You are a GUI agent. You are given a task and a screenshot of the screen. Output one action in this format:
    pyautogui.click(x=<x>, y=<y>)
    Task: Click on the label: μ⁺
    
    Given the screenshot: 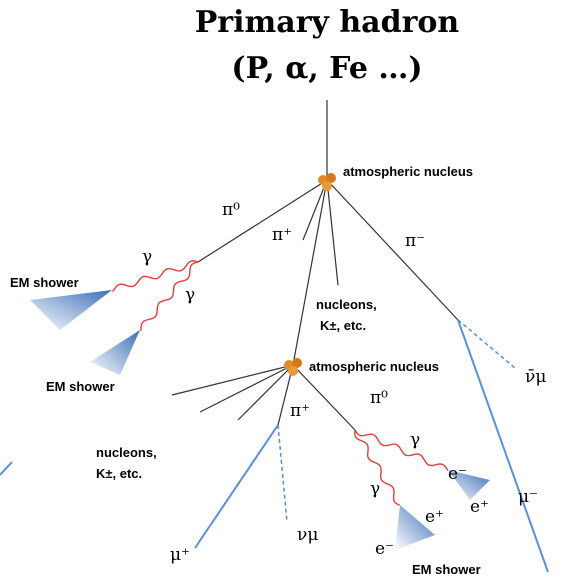 What is the action you would take?
    pyautogui.click(x=180, y=555)
    